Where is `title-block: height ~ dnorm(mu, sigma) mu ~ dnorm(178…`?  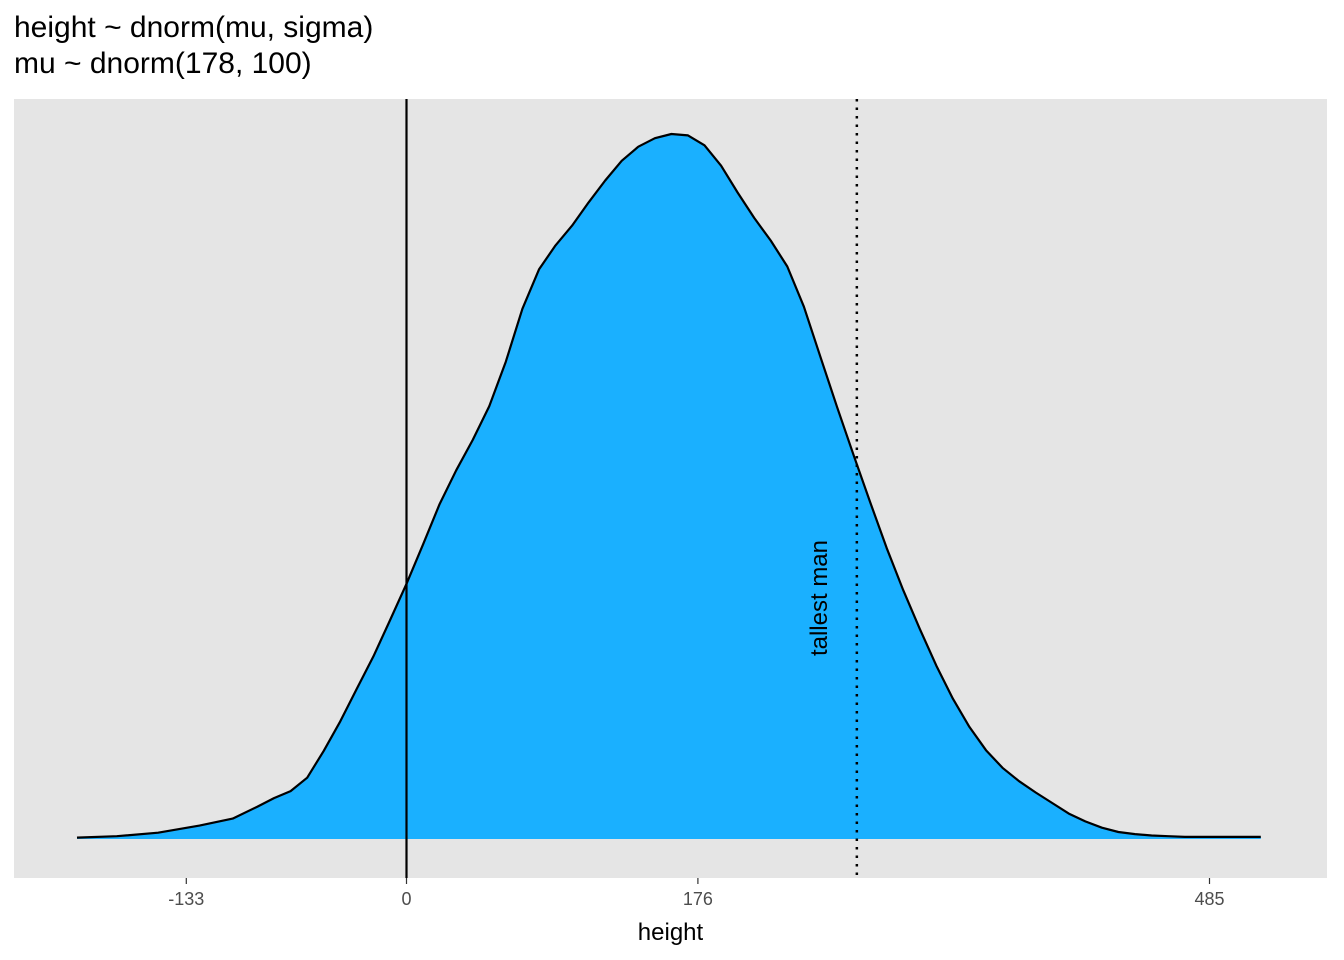 title-block: height ~ dnorm(mu, sigma) mu ~ dnorm(178… is located at coordinates (193, 46).